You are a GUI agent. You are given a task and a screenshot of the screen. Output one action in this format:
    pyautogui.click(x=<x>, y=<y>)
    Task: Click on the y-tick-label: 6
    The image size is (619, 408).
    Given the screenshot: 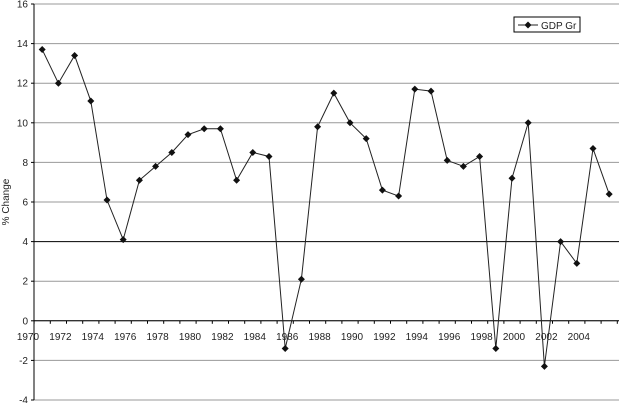 What is the action you would take?
    pyautogui.click(x=25, y=203)
    